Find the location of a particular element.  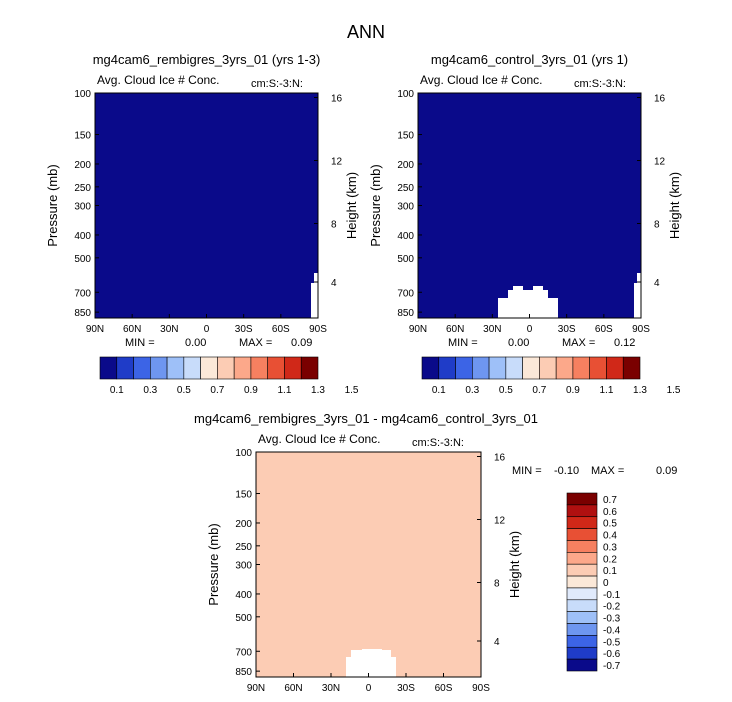

min-value: -0.10 is located at coordinates (566, 471).